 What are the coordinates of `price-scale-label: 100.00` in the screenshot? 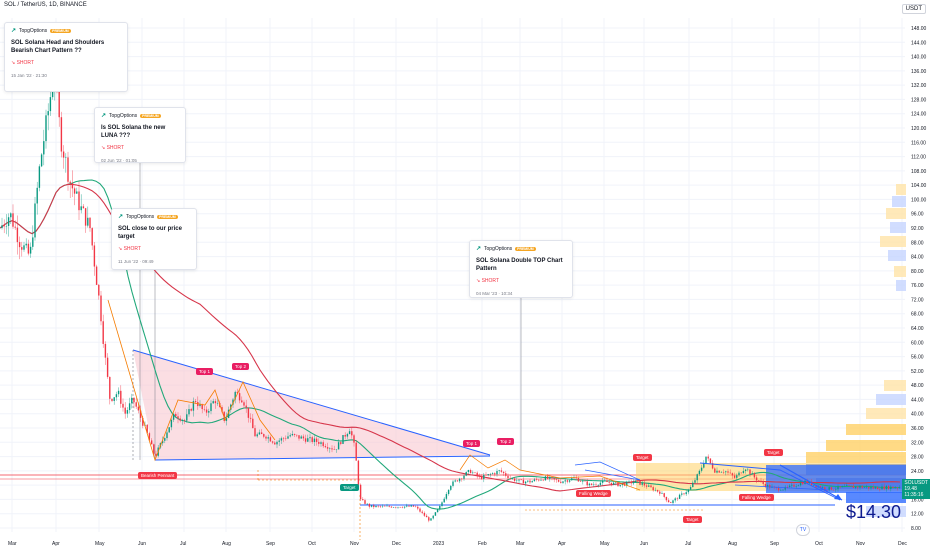 It's located at (919, 200).